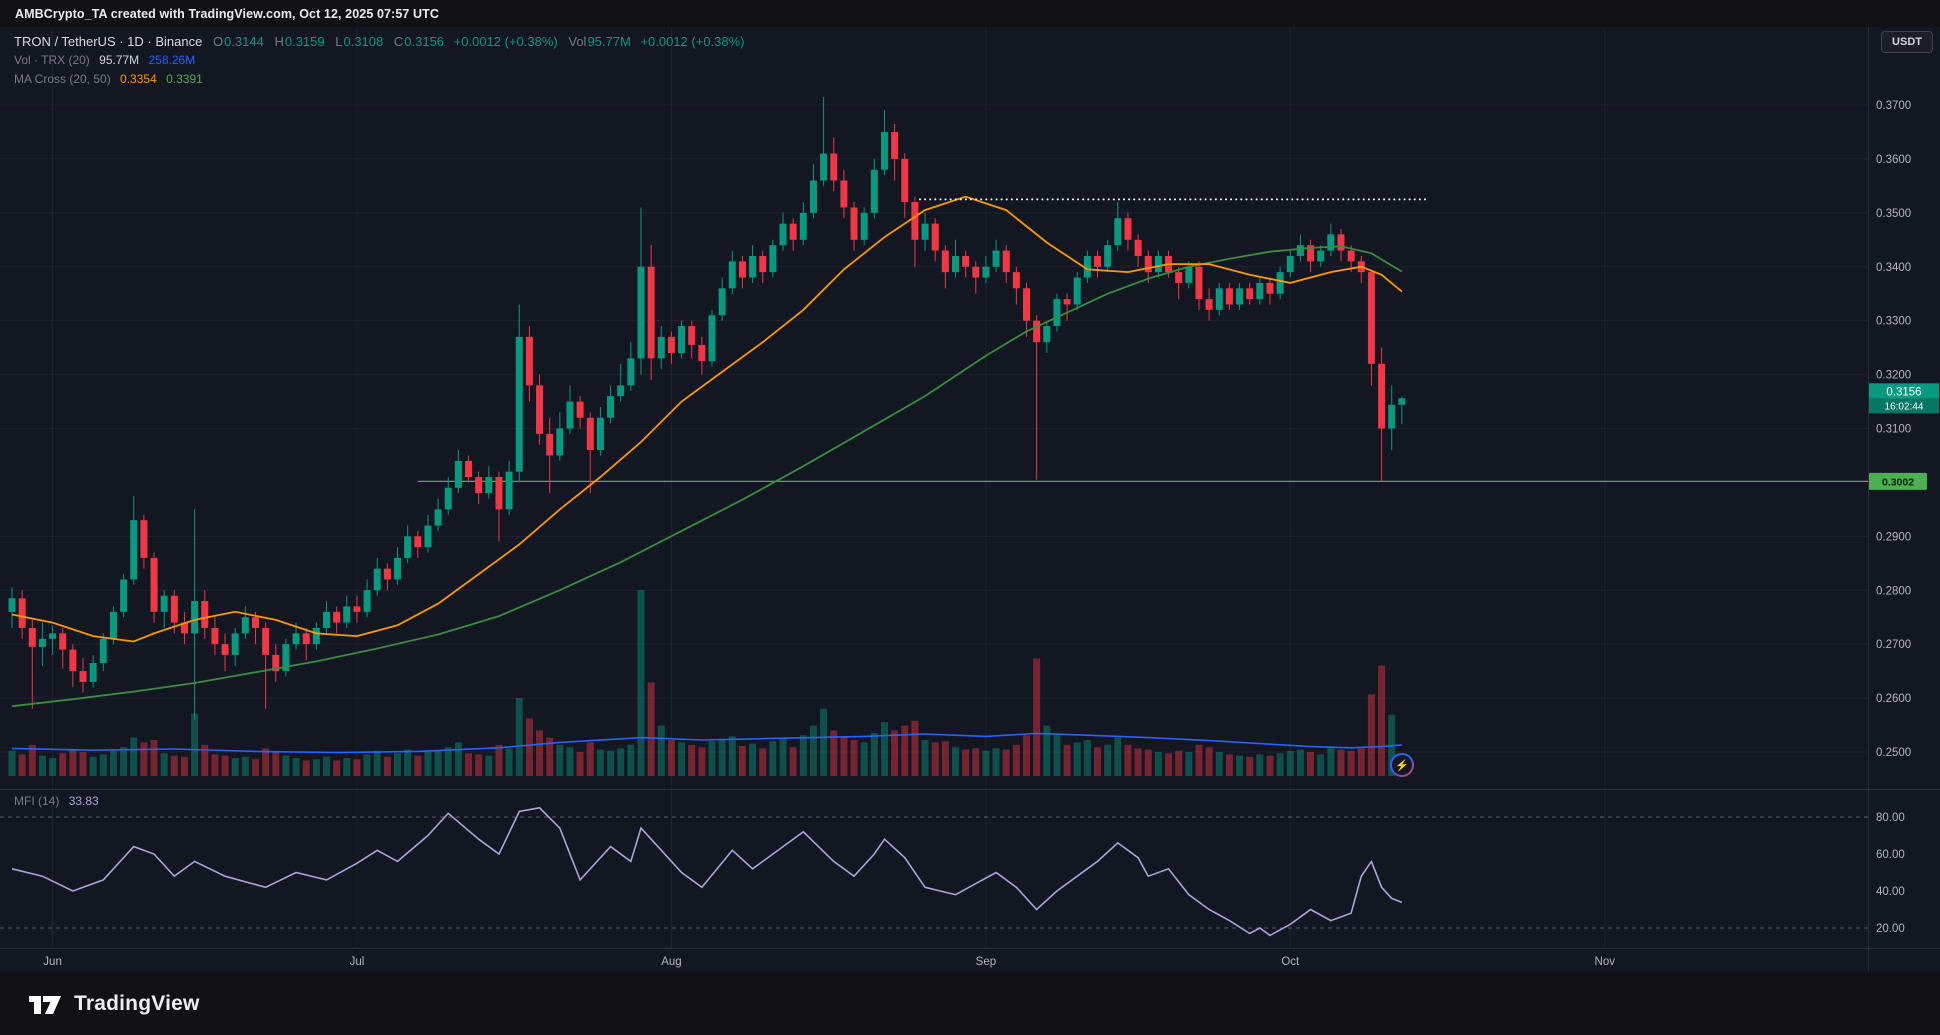 The image size is (1940, 1035). I want to click on ma-cross-row: MA Cross (20, 50) 0.3354 0.3391, so click(379, 79).